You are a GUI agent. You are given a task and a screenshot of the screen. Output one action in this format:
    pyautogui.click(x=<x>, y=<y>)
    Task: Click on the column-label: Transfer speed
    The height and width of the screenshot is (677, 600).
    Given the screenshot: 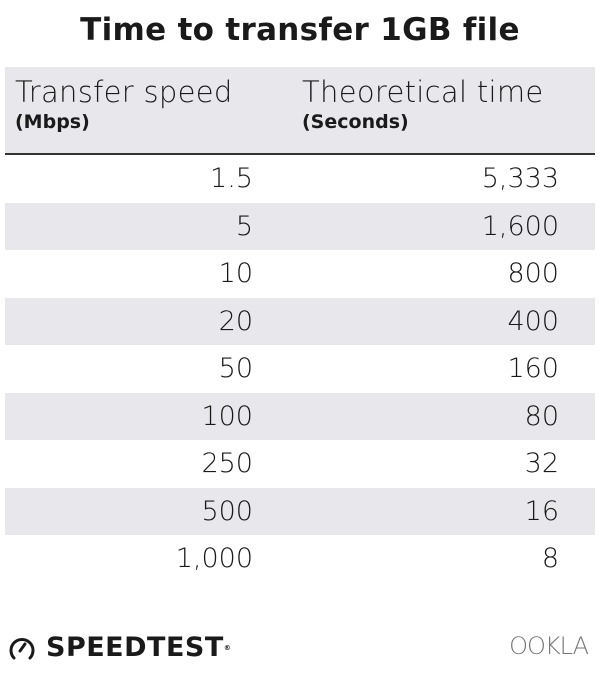 What is the action you would take?
    pyautogui.click(x=124, y=92)
    